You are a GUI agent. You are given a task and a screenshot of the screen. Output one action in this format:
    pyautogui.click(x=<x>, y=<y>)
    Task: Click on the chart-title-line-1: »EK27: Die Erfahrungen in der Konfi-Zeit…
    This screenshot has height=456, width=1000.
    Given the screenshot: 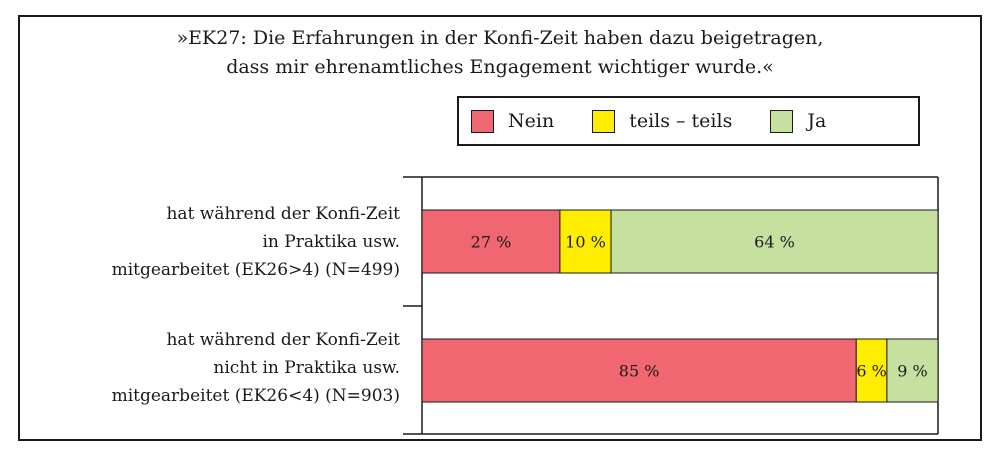 What is the action you would take?
    pyautogui.click(x=500, y=38)
    